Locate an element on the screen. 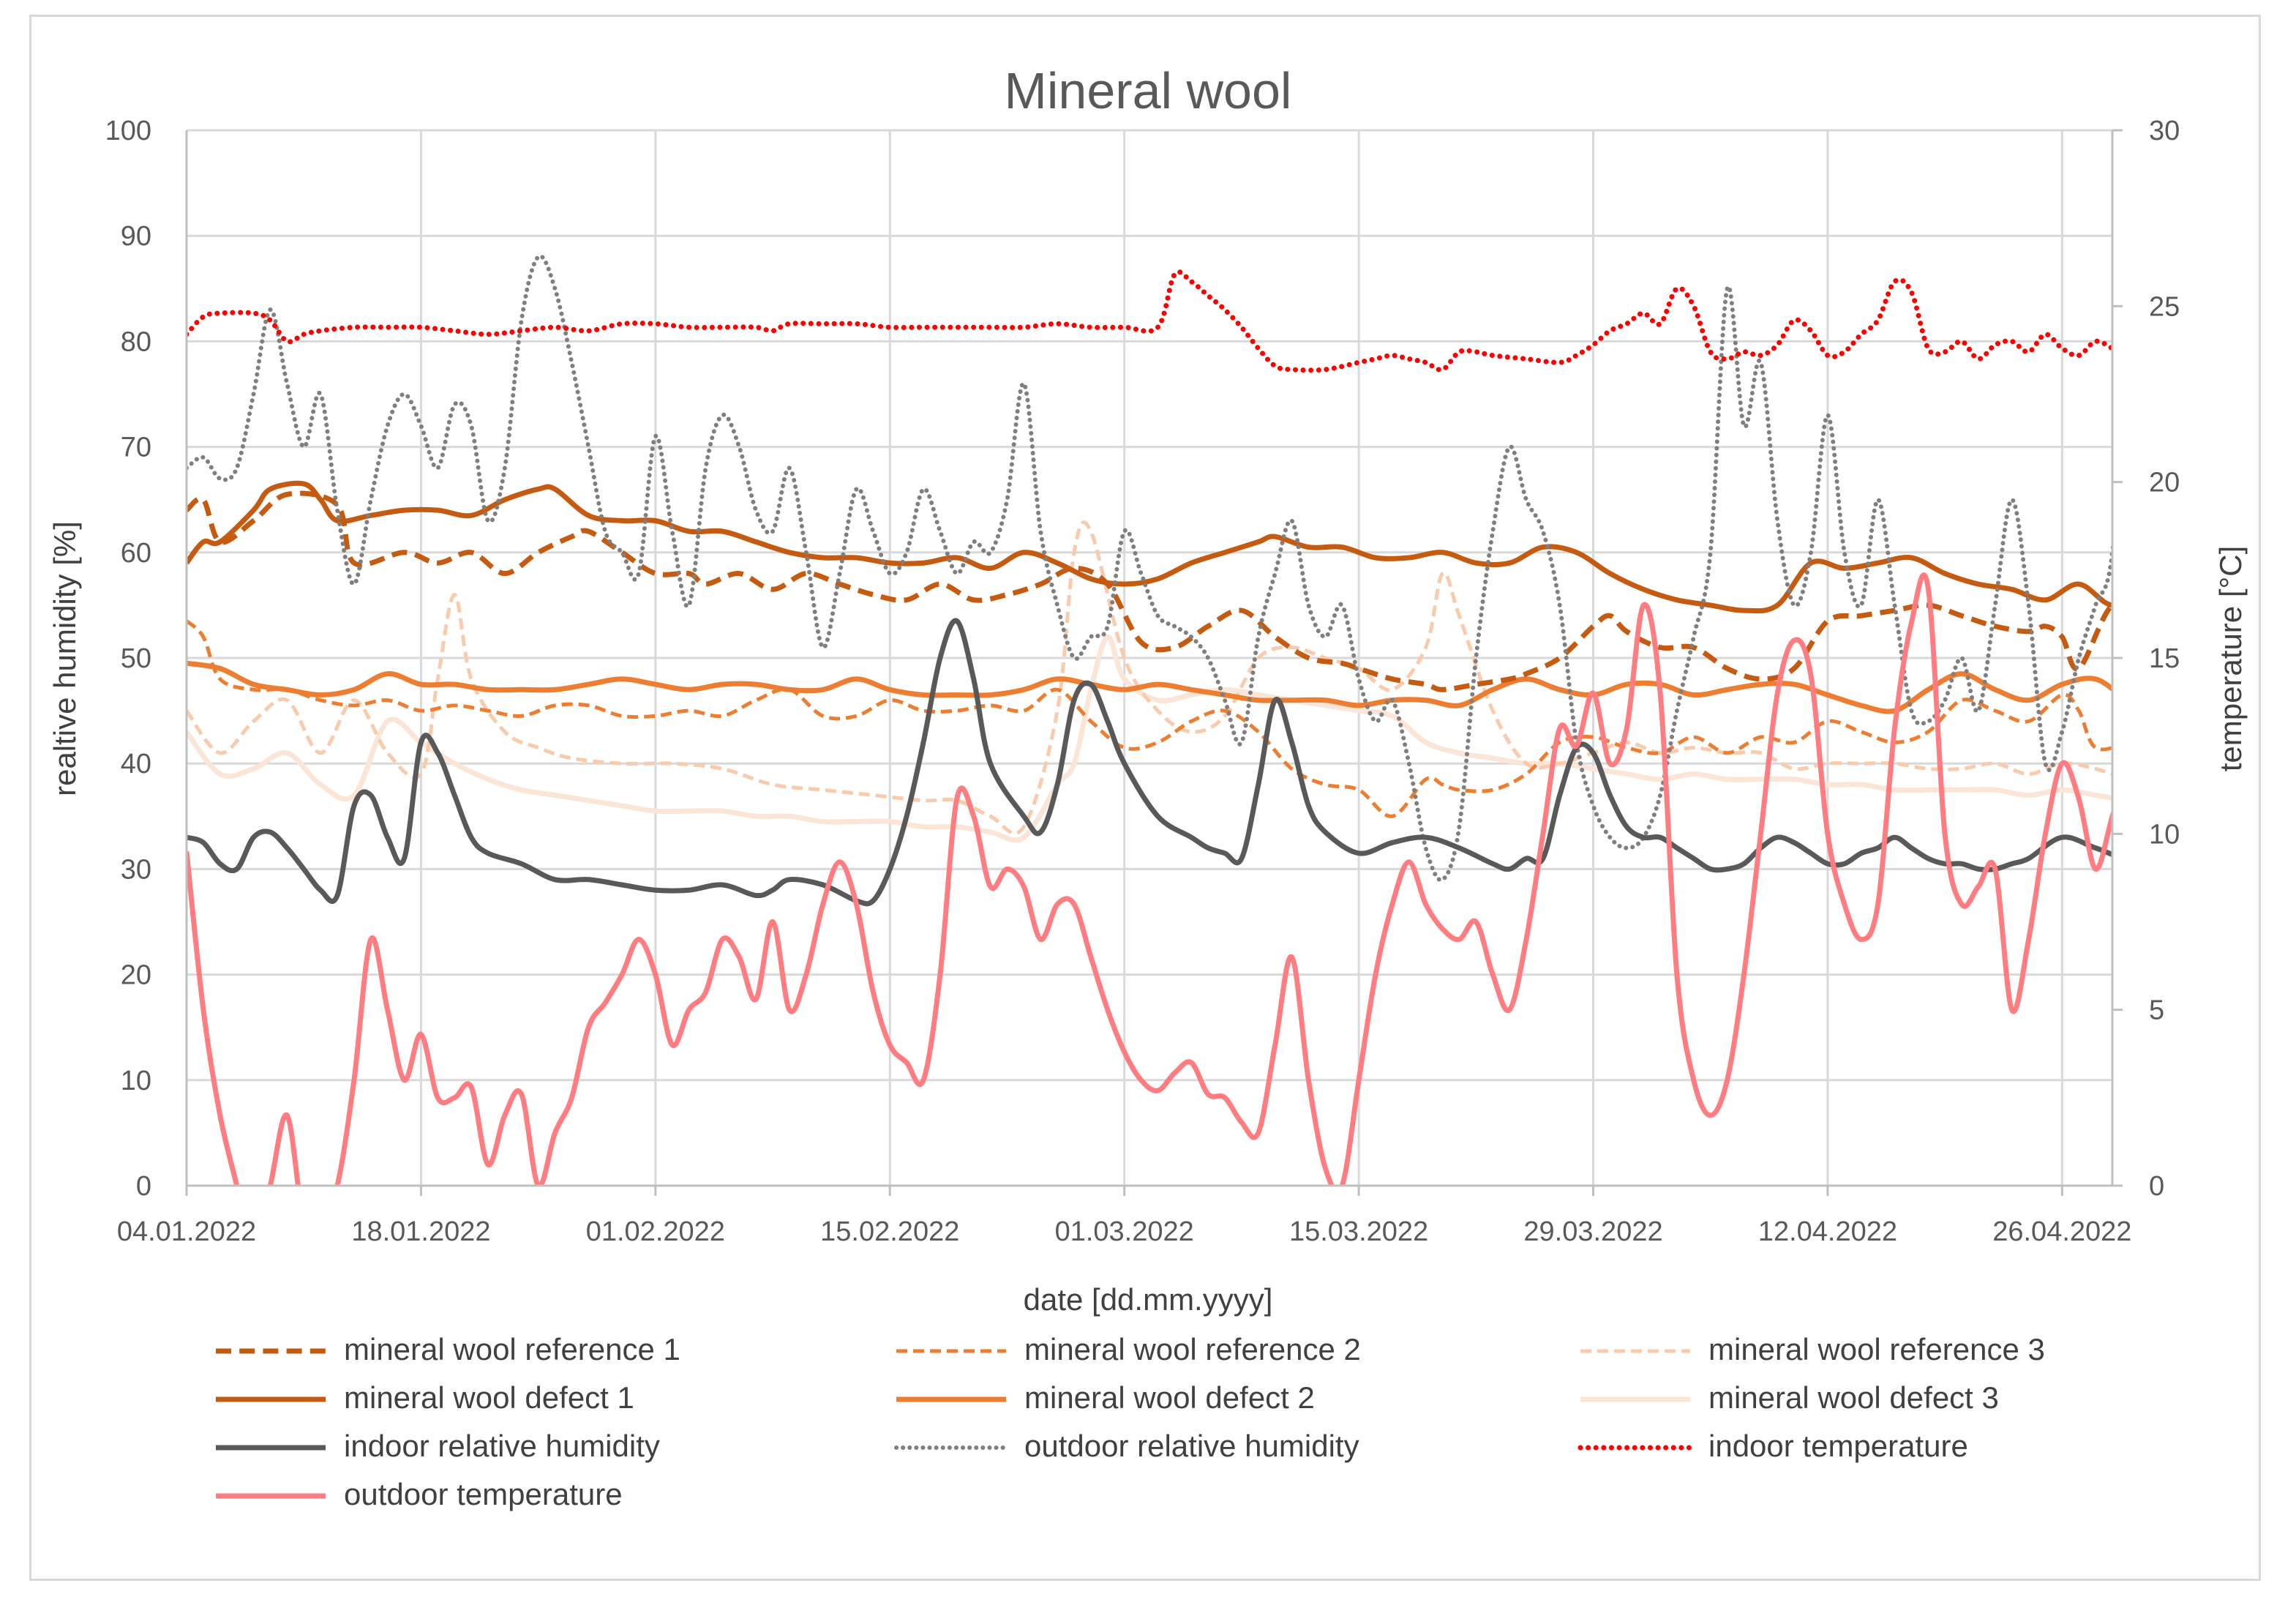 Image resolution: width=2296 pixels, height=1616 pixels. legend-item-outdoor-relative-humidity: outdoor relative humidity is located at coordinates (1127, 1446).